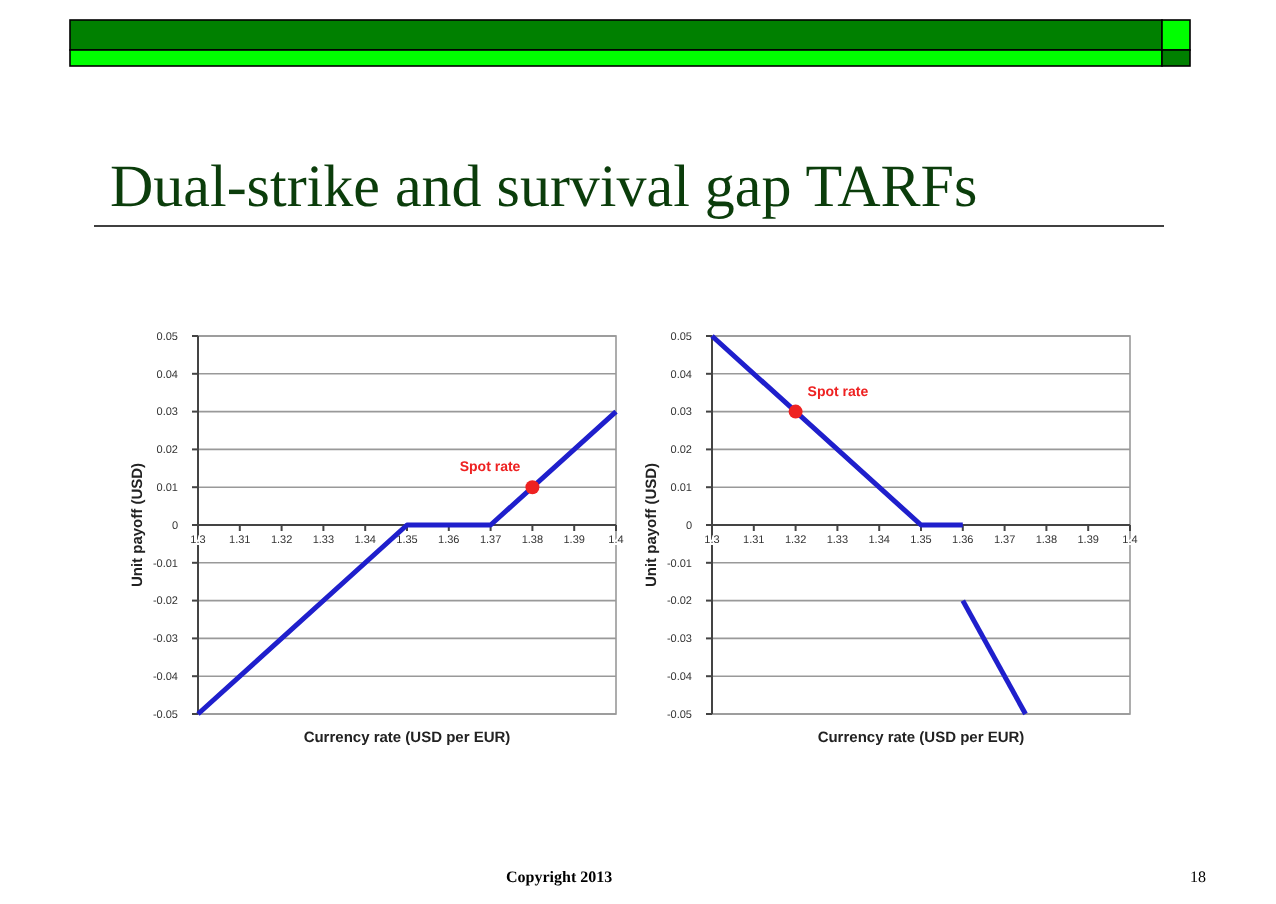 Image resolution: width=1276 pixels, height=904 pixels. Describe the element at coordinates (1198, 877) in the screenshot. I see `text: 18` at that location.